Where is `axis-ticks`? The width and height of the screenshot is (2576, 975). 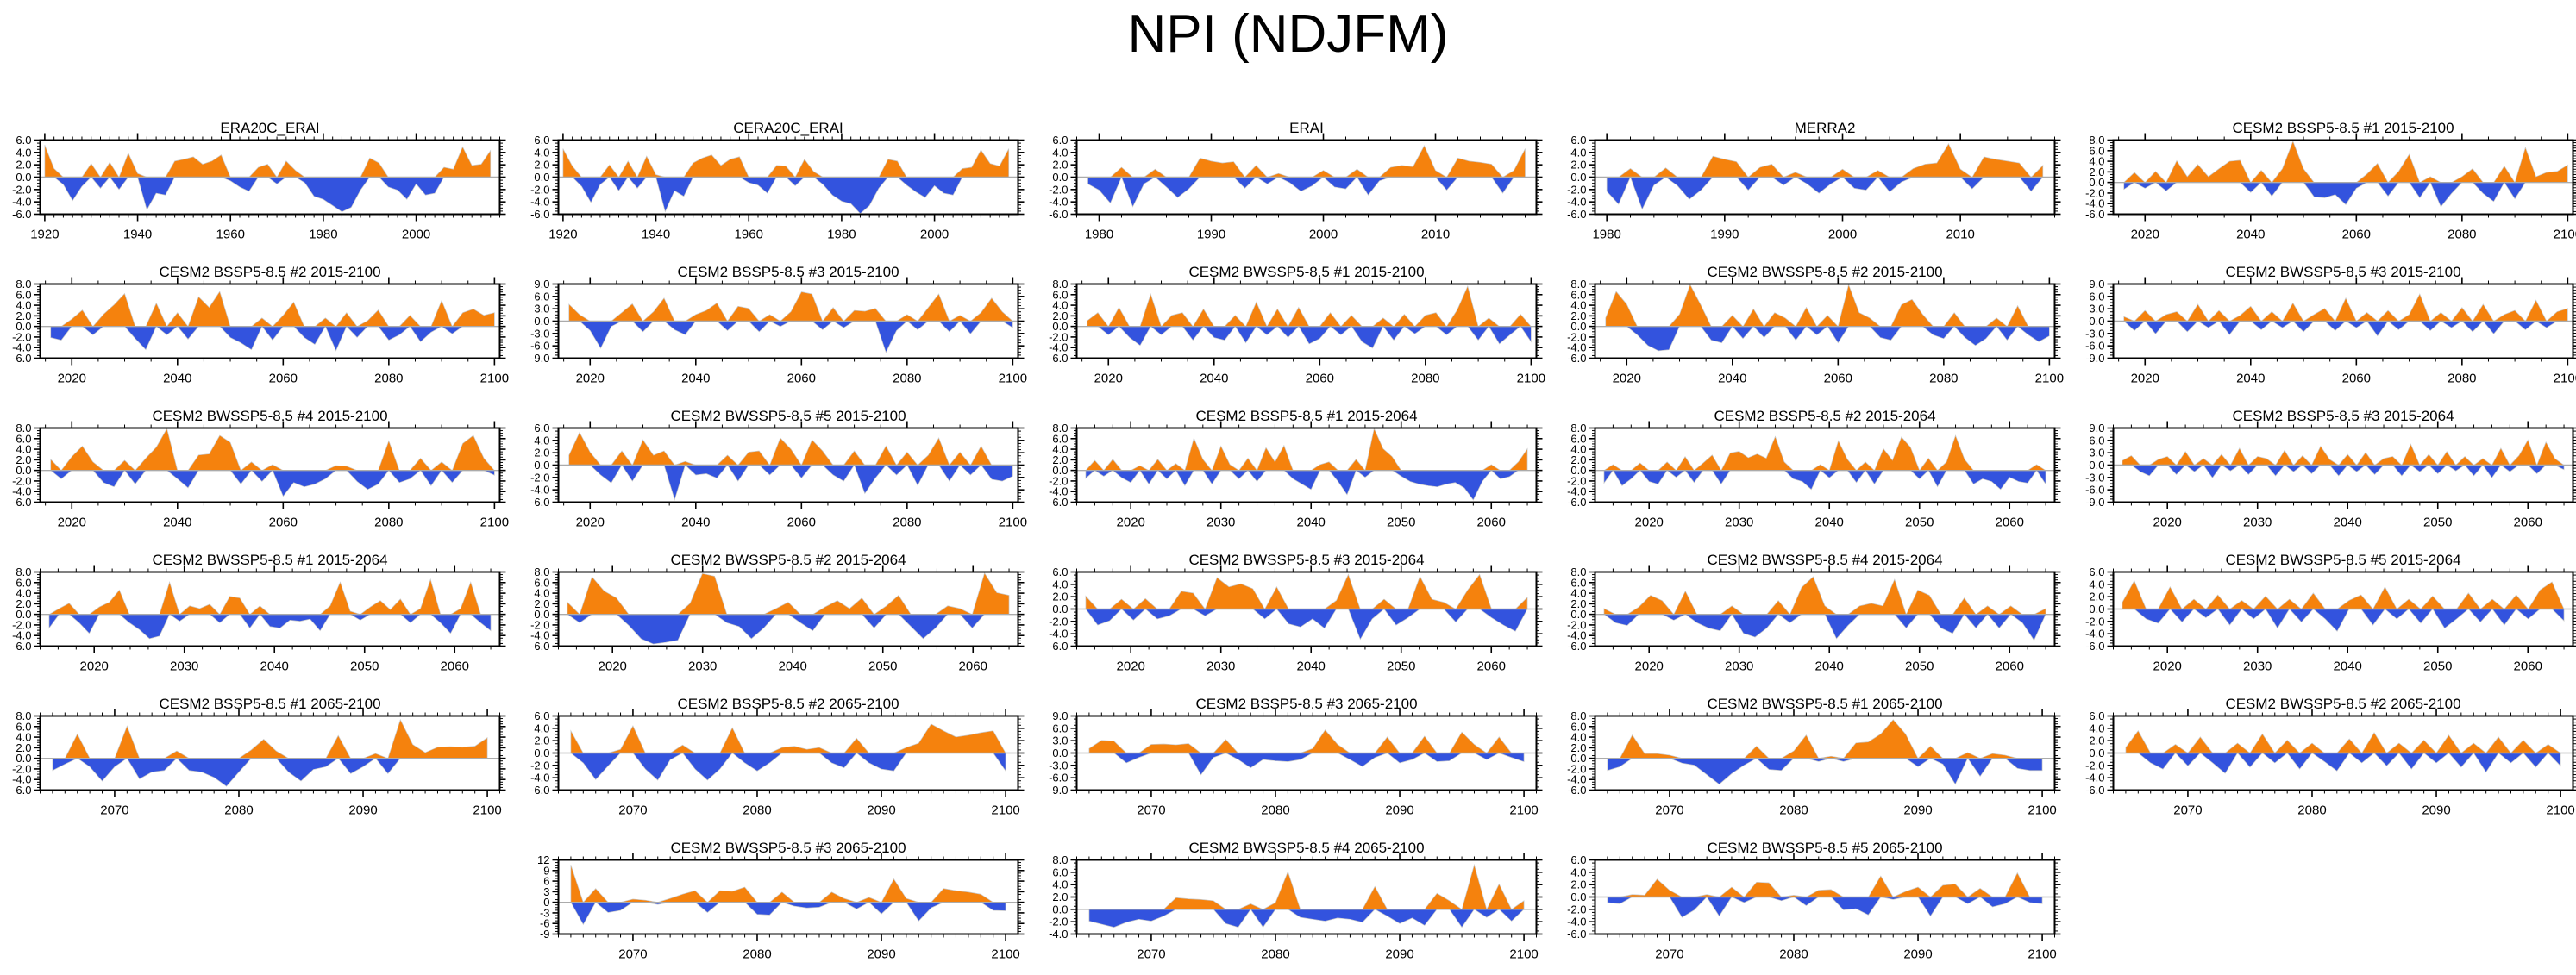
axis-ticks is located at coordinates (270, 465).